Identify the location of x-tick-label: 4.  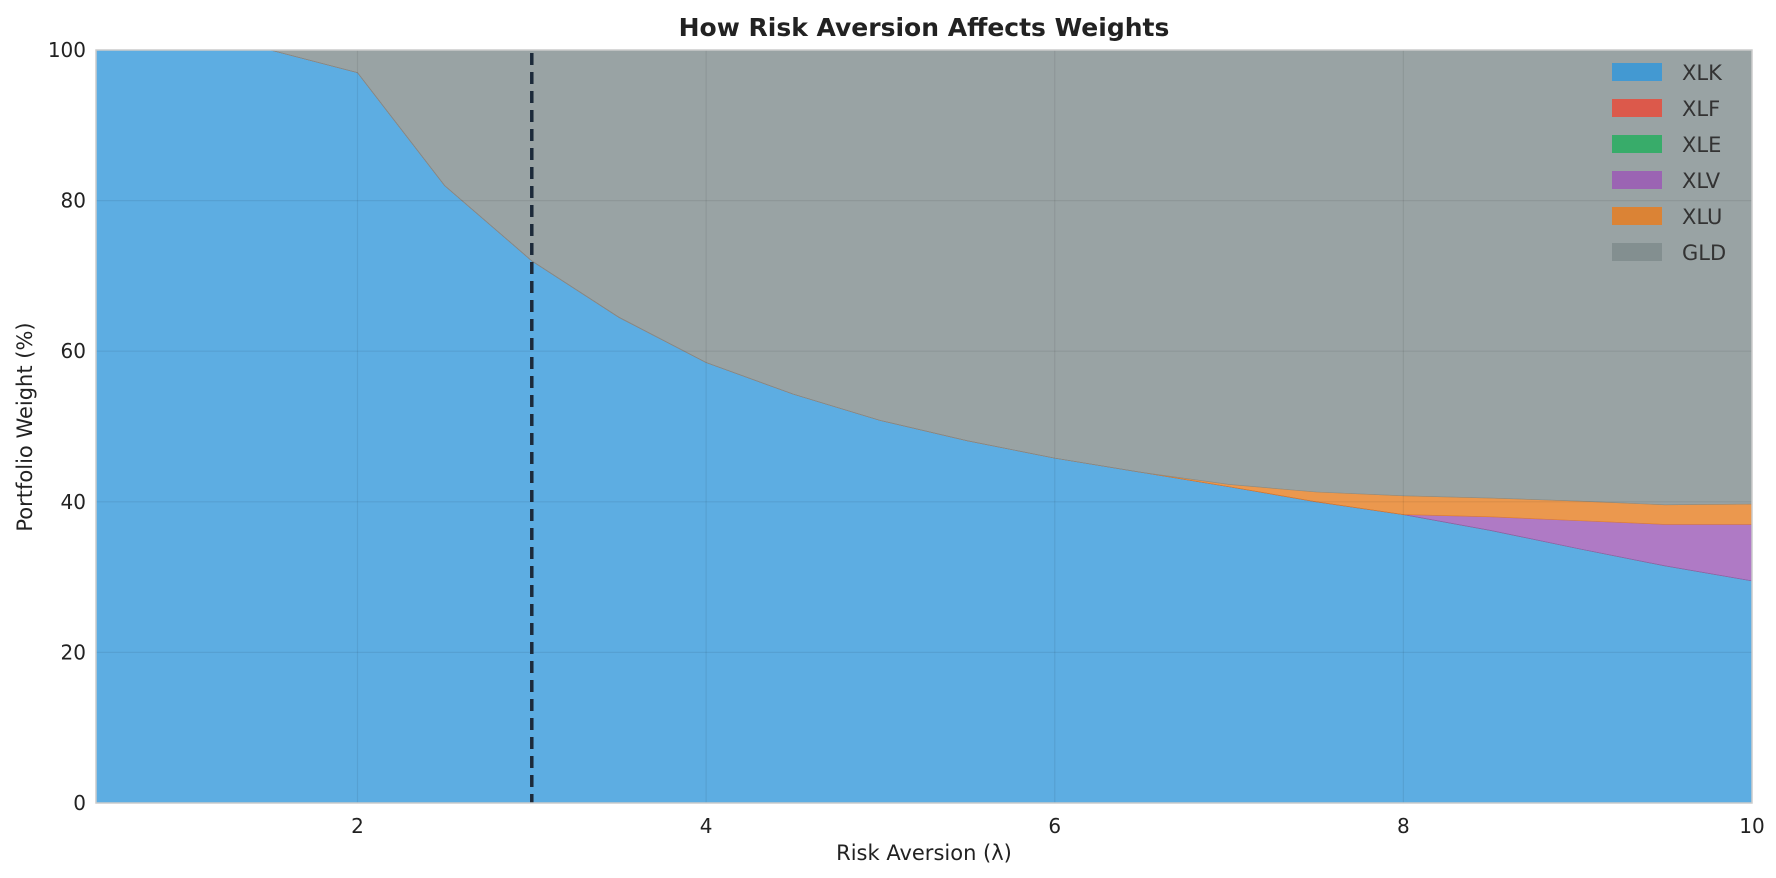
(706, 826).